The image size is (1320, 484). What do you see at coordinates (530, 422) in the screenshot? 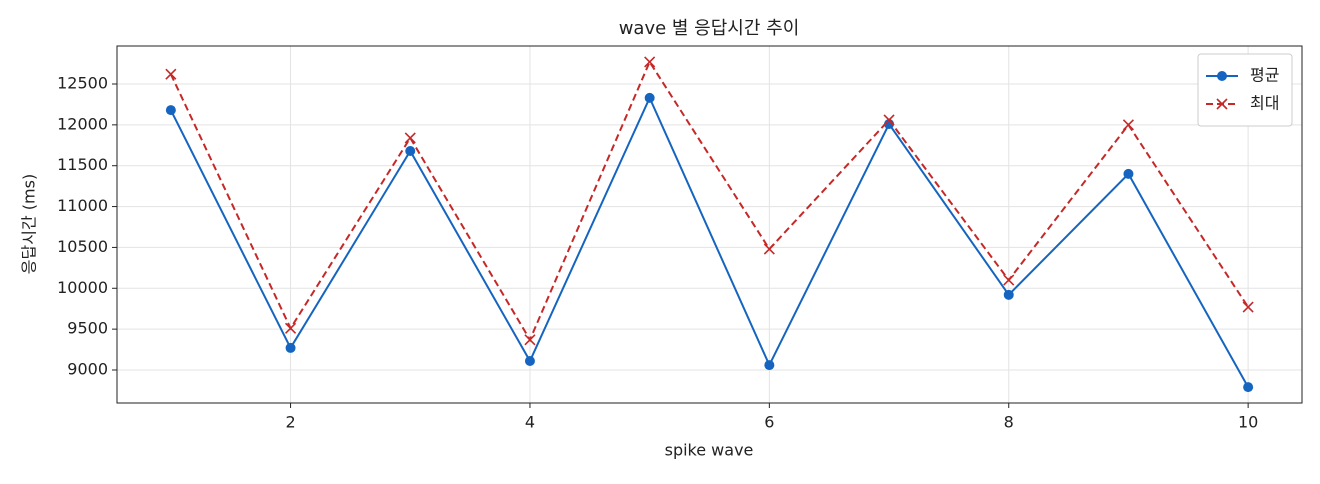
I see `x-tick-label: 4` at bounding box center [530, 422].